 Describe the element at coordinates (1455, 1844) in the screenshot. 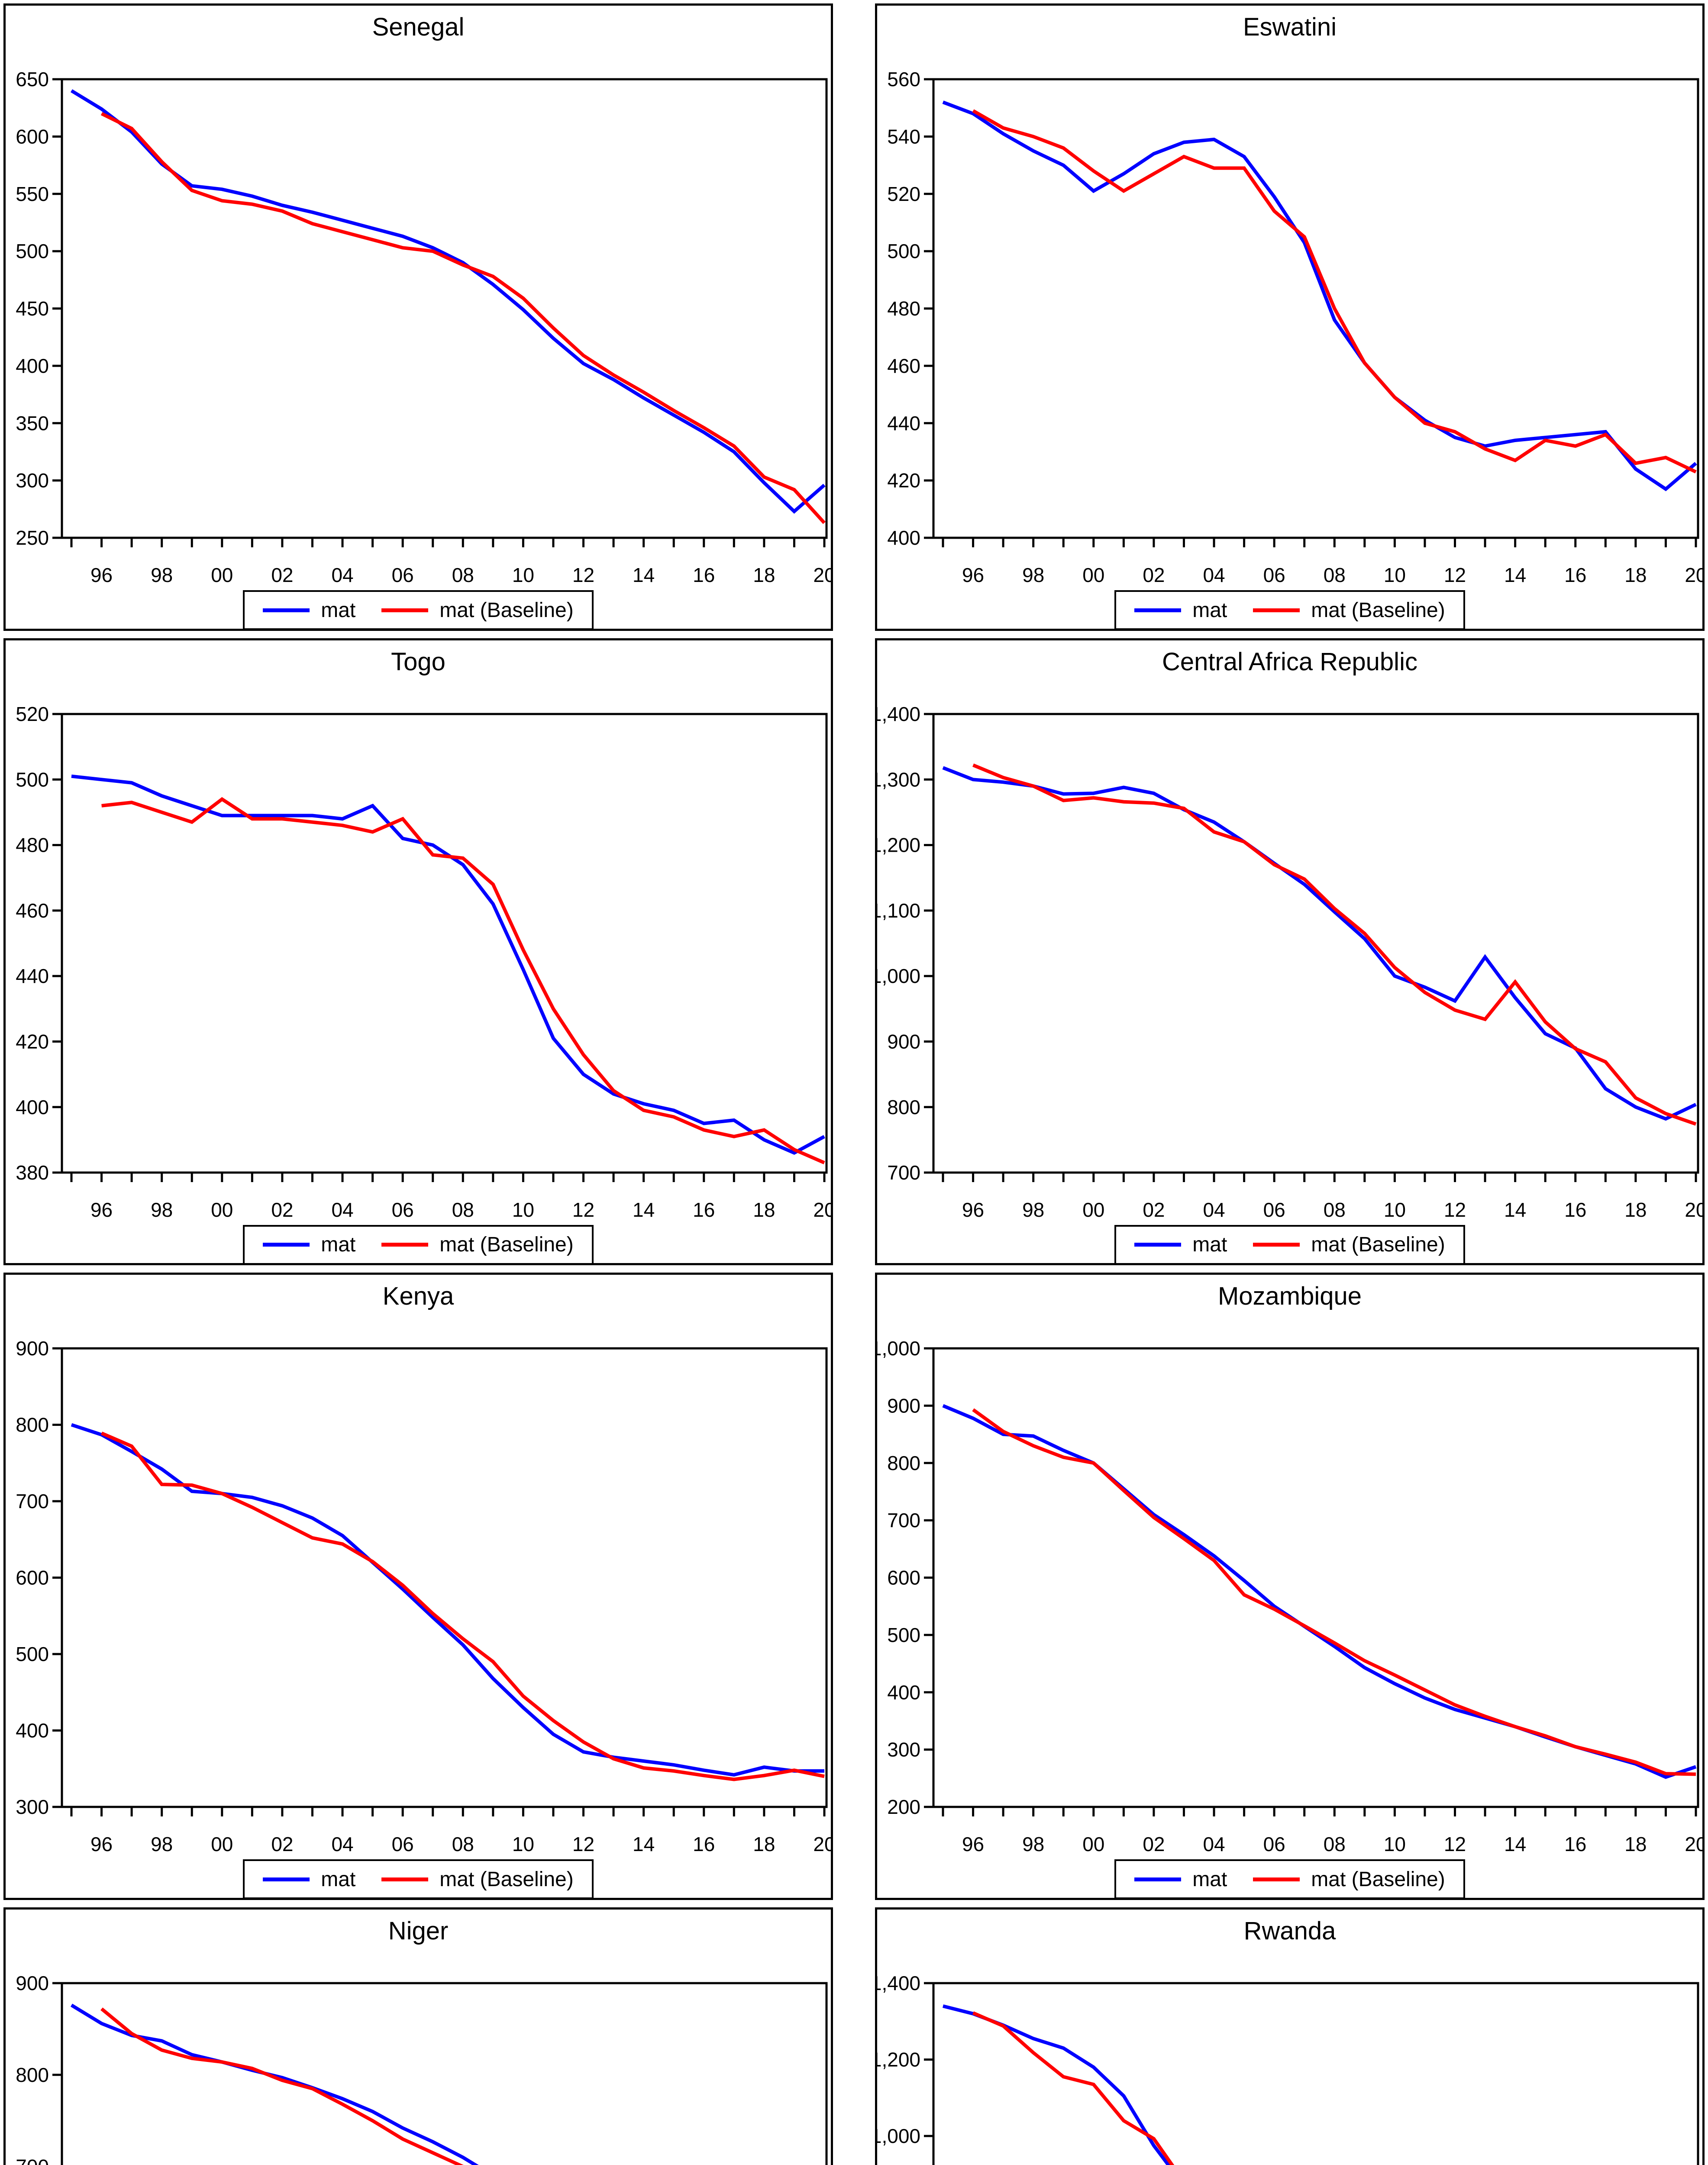

I see `x-tick-label: 12` at that location.